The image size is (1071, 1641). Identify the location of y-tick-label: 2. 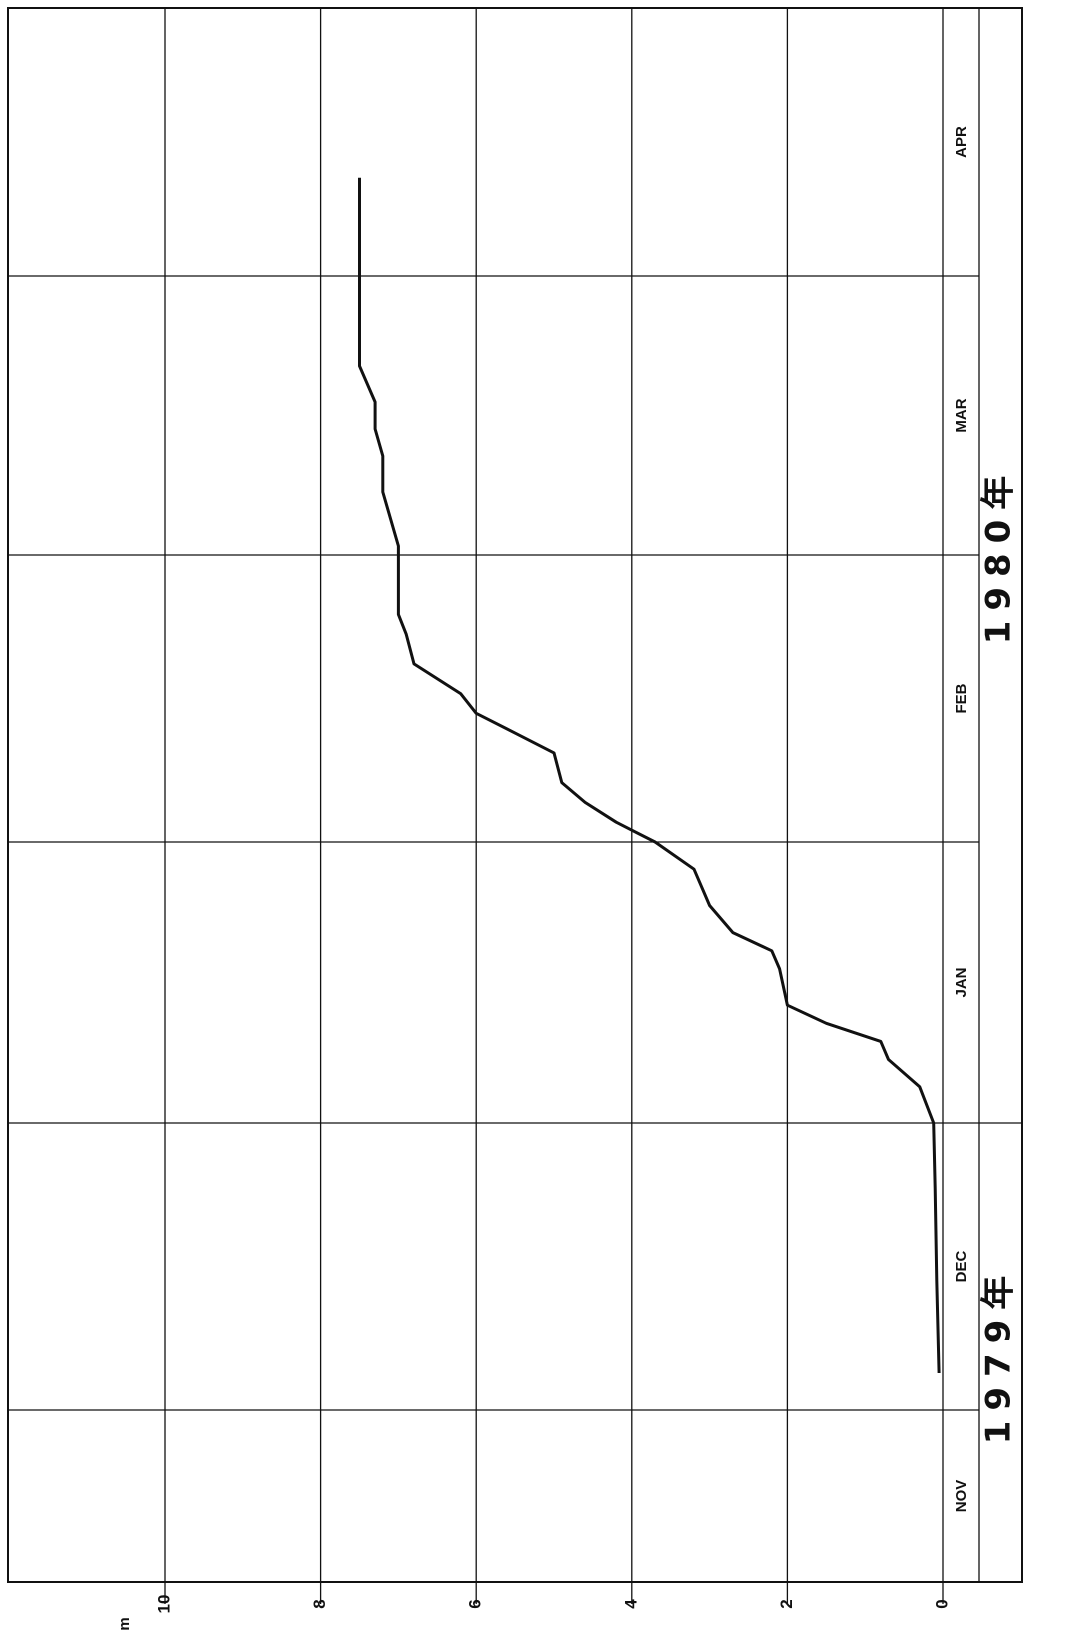
(786, 1603).